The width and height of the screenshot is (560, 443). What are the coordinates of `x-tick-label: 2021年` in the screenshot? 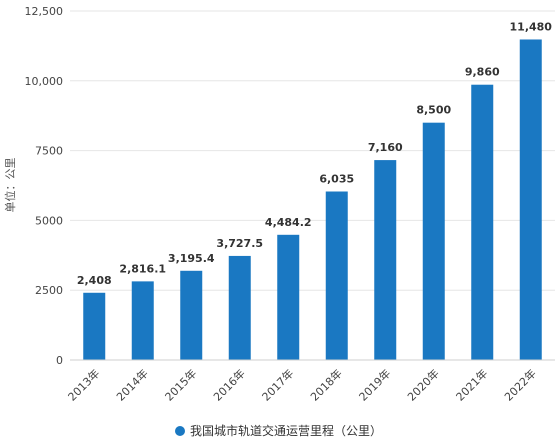 It's located at (471, 384).